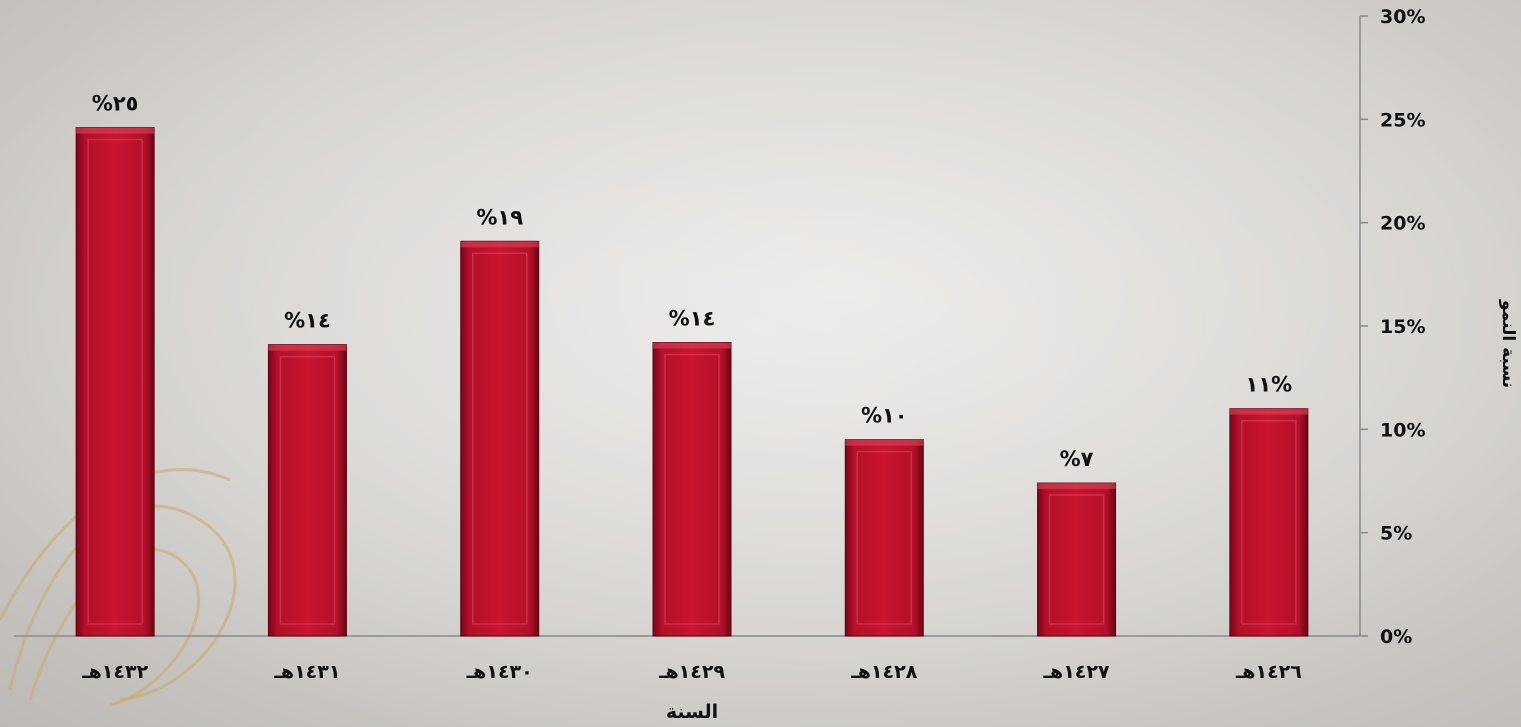 The height and width of the screenshot is (727, 1521). What do you see at coordinates (1269, 385) in the screenshot?
I see `data-label: ١١%` at bounding box center [1269, 385].